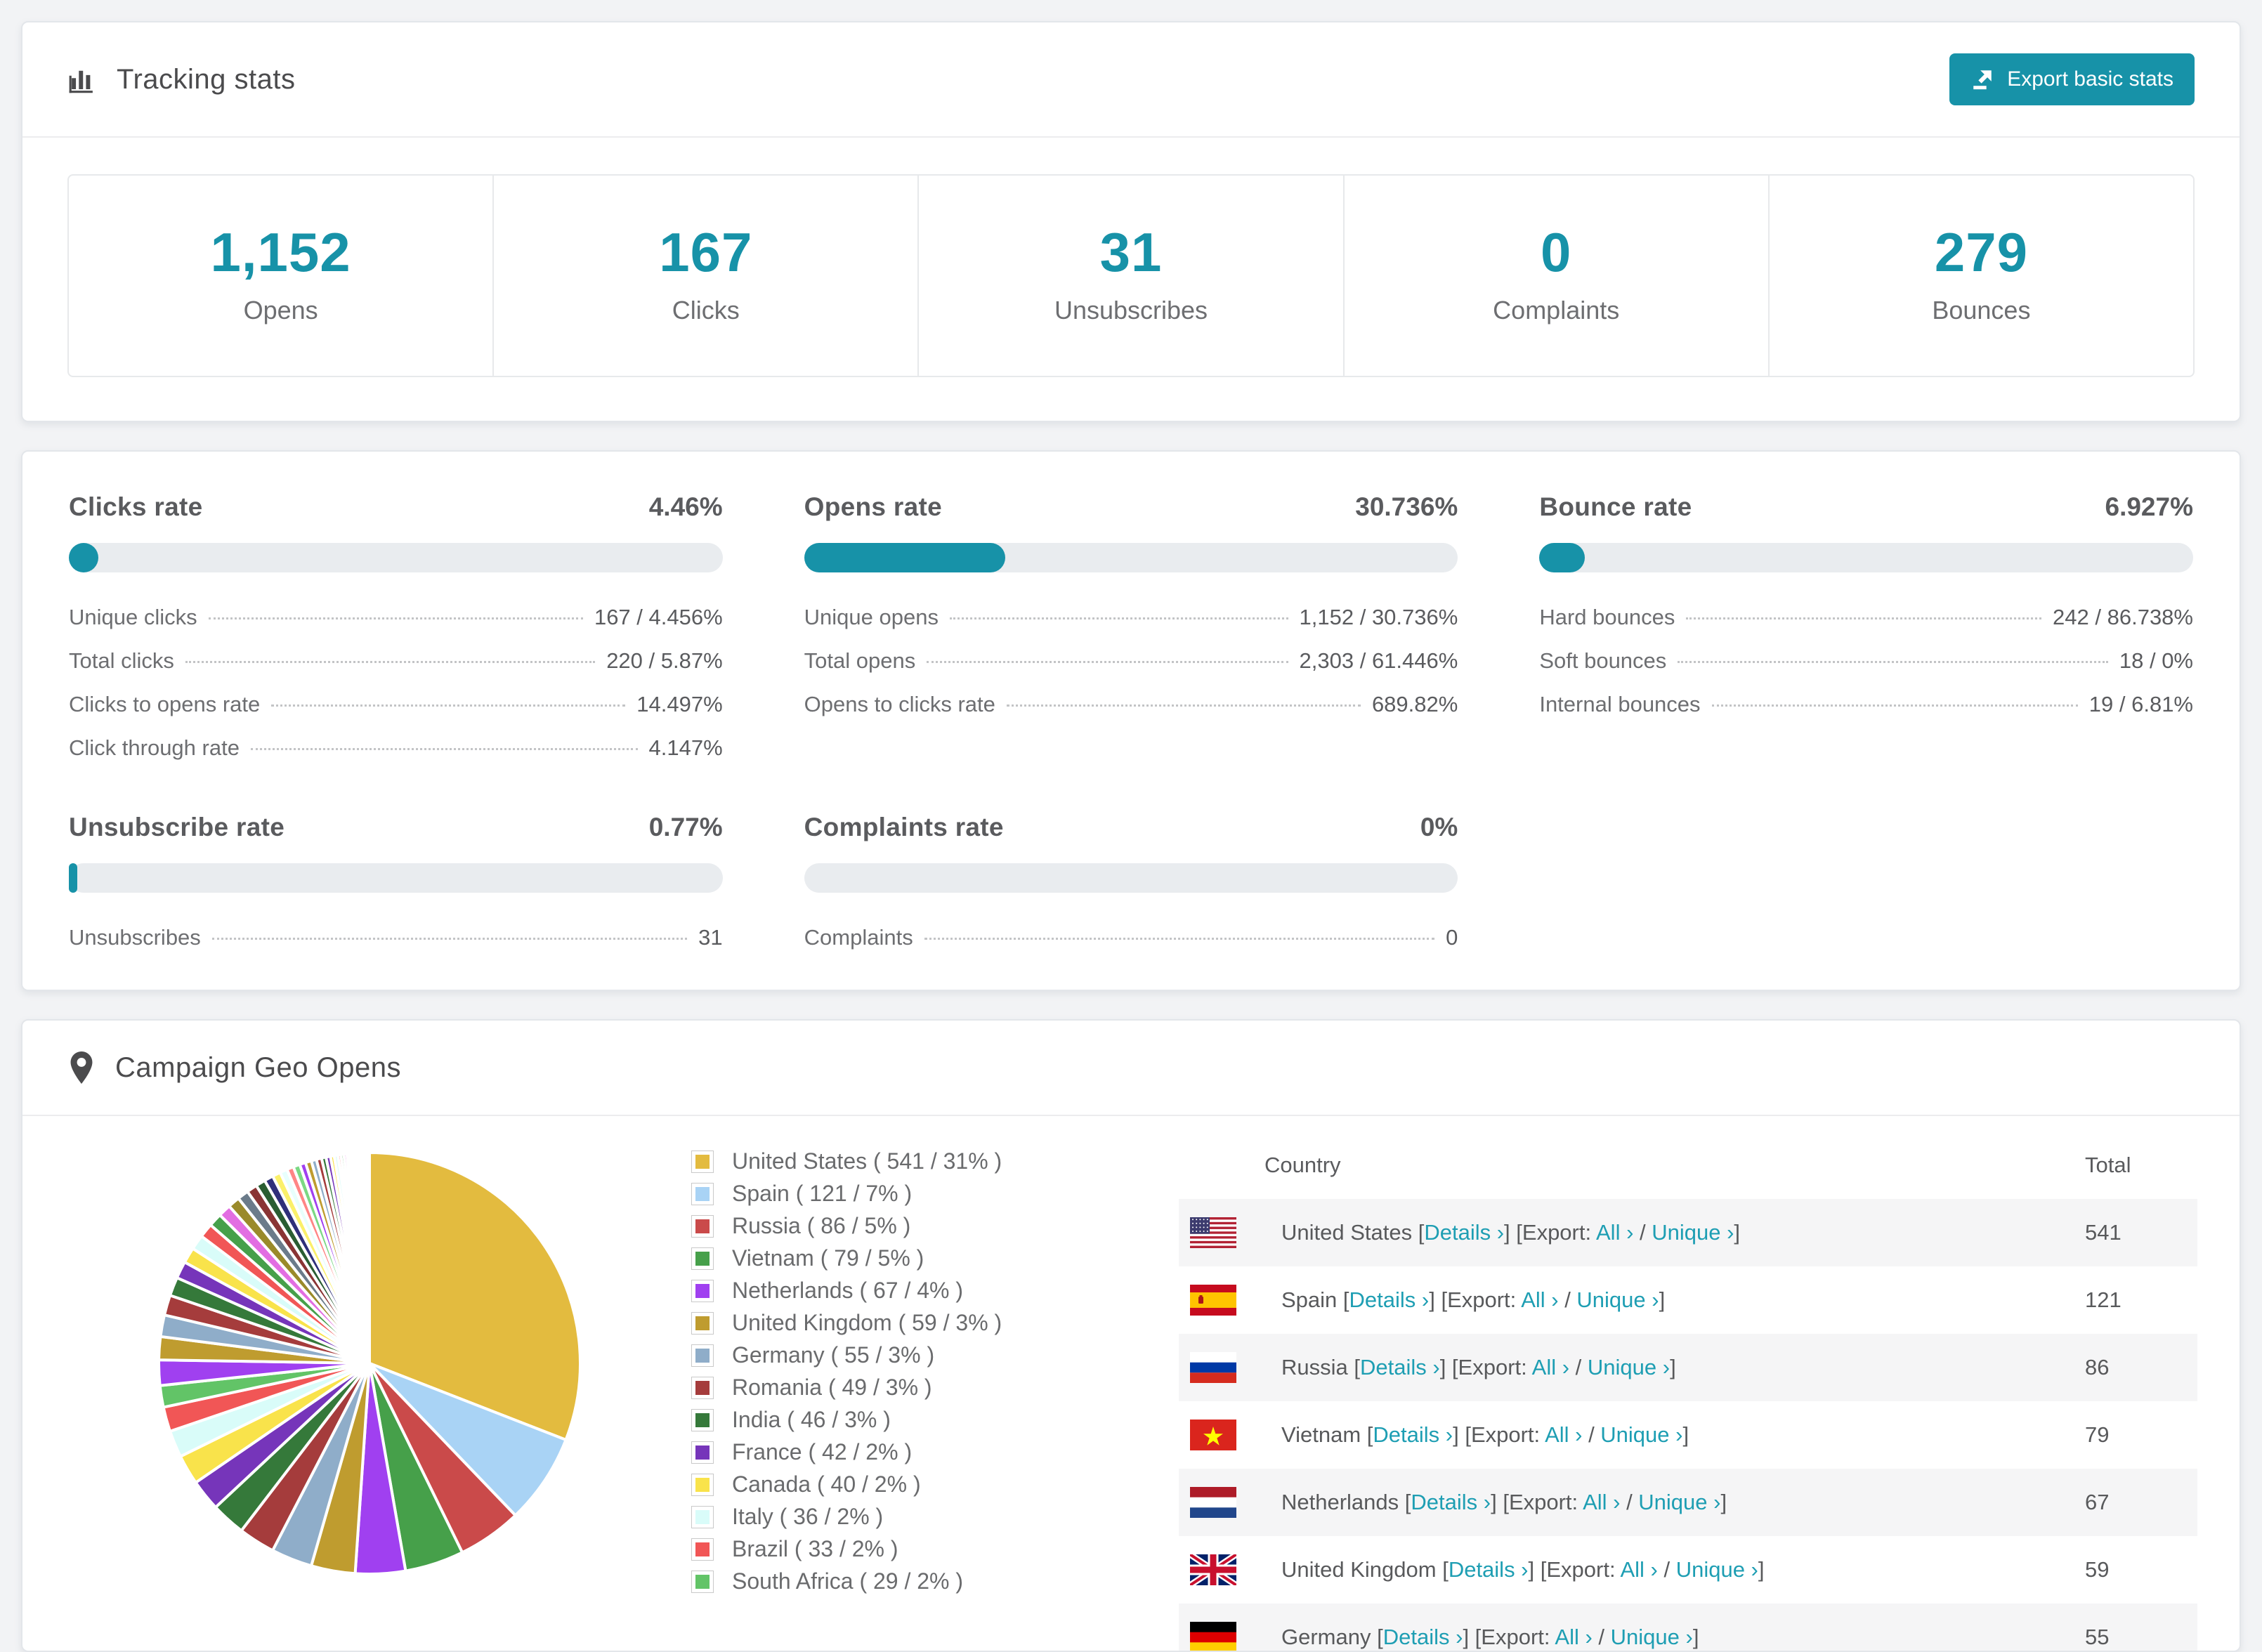  Describe the element at coordinates (823, 1193) in the screenshot. I see `legend-label: Spain ( 121 / 7% )` at that location.